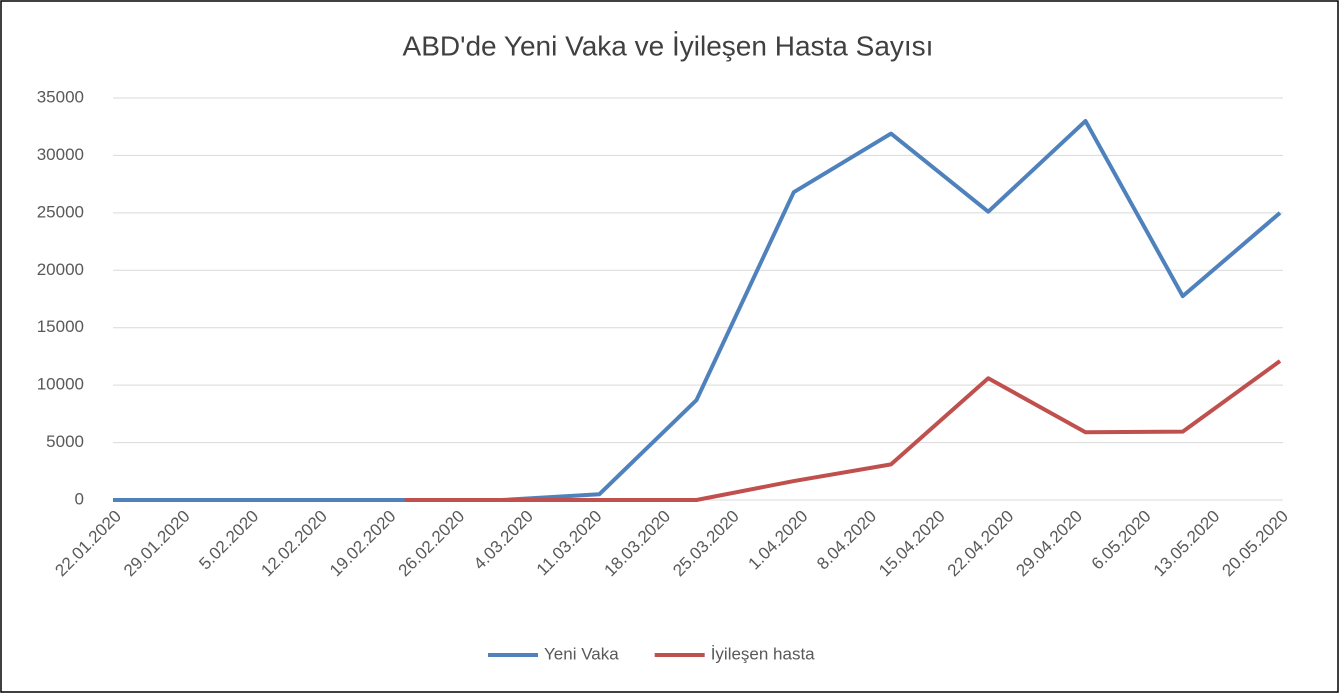 The height and width of the screenshot is (693, 1339). Describe the element at coordinates (60, 326) in the screenshot. I see `y-tick-label: 15000` at that location.